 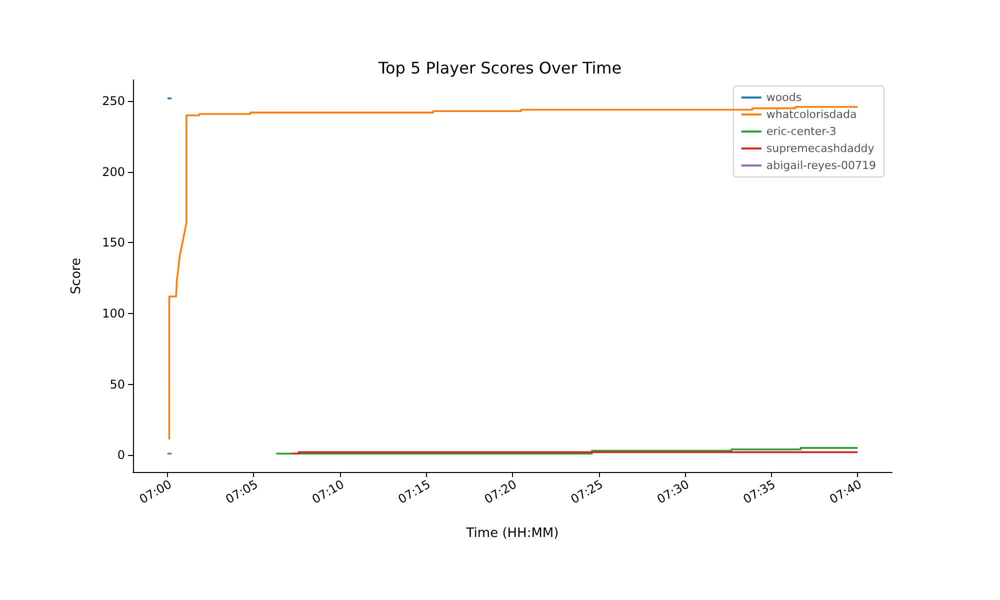 I want to click on y-tick-label: 150, so click(x=113, y=243).